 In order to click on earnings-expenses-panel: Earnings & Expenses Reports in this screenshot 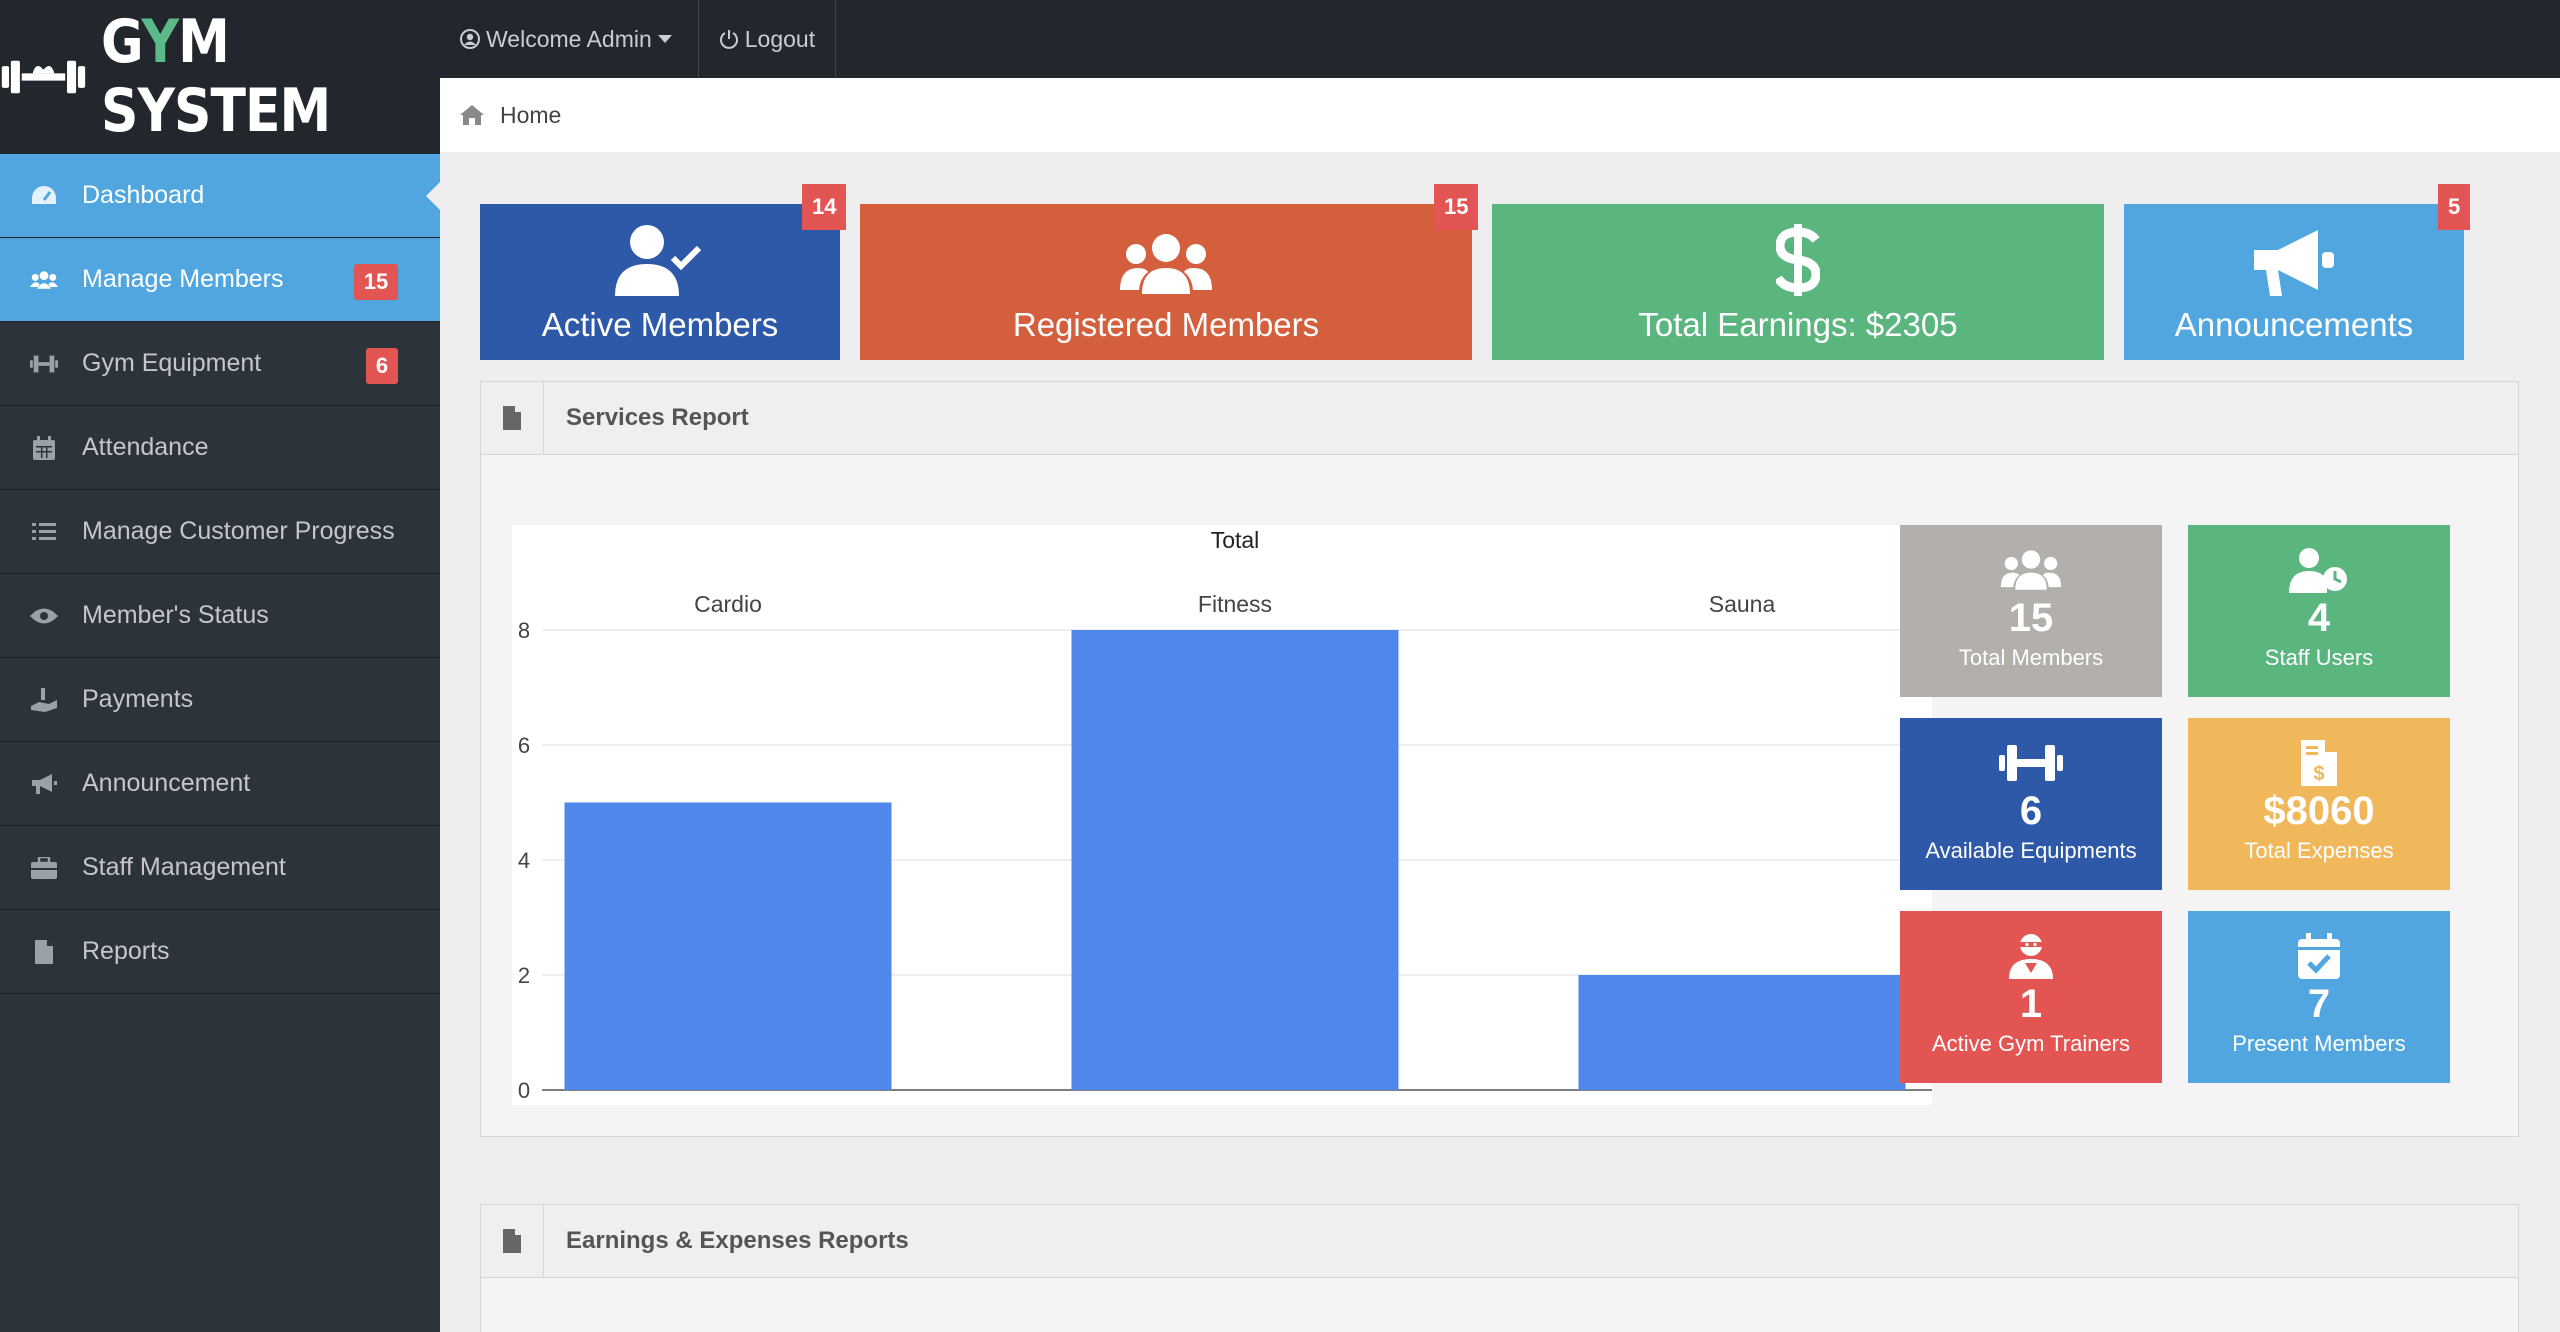, I will do `click(1499, 1268)`.